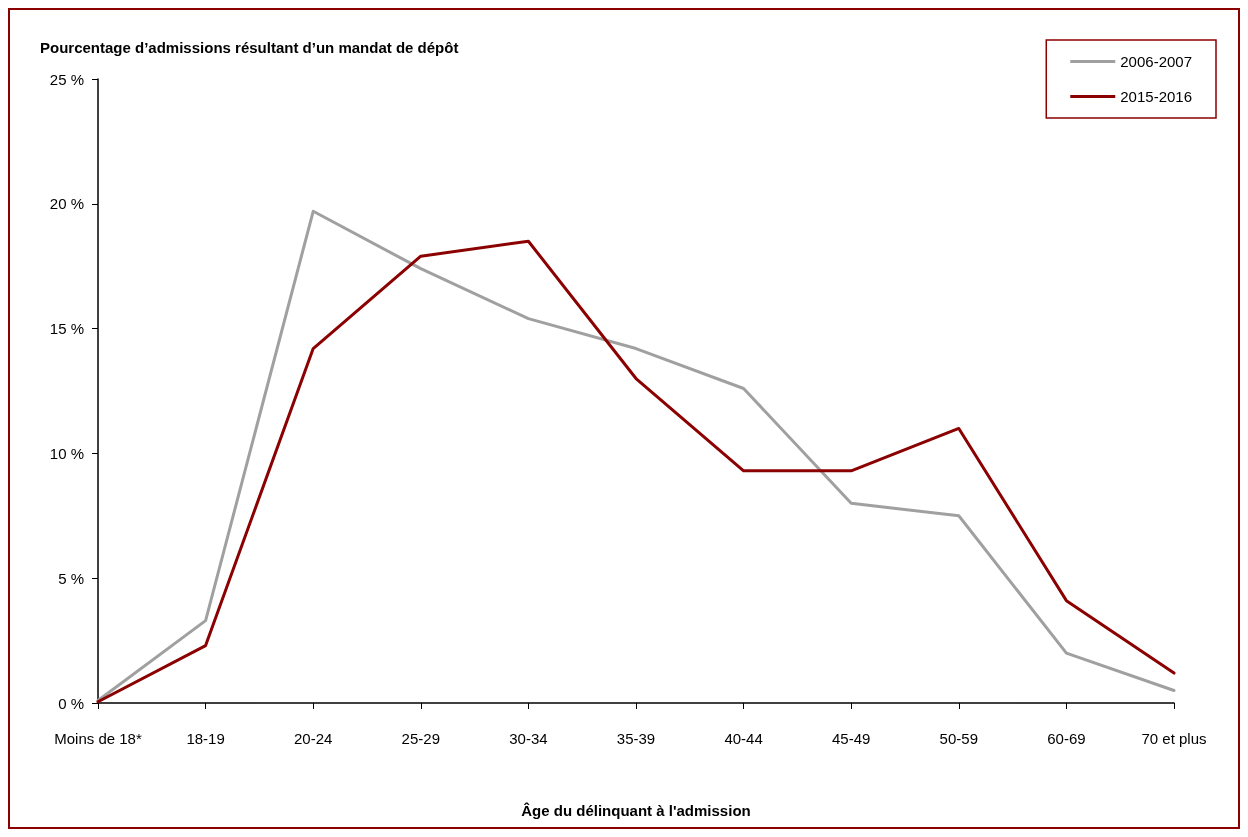 Image resolution: width=1248 pixels, height=837 pixels. I want to click on y-tick-label: 0 %, so click(71, 703).